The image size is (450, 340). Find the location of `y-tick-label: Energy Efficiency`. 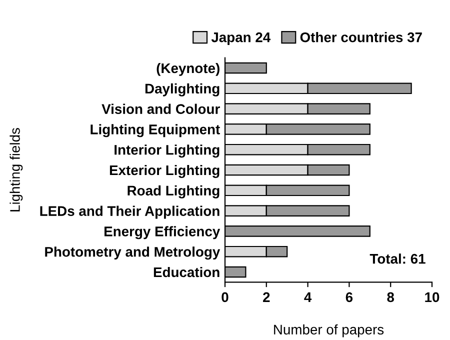

y-tick-label: Energy Efficiency is located at coordinates (162, 233).